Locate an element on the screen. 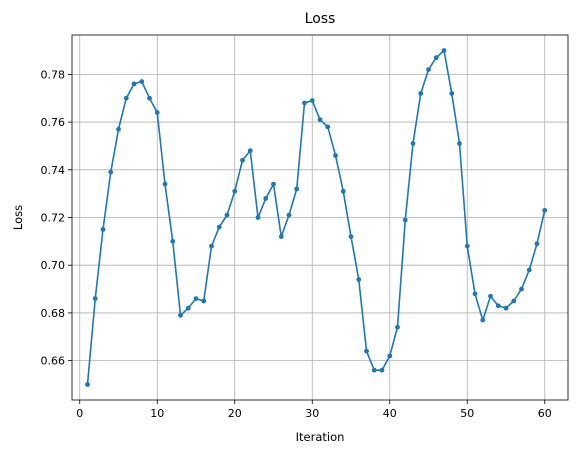 The image size is (576, 459). x-tick-label: 50 is located at coordinates (467, 413).